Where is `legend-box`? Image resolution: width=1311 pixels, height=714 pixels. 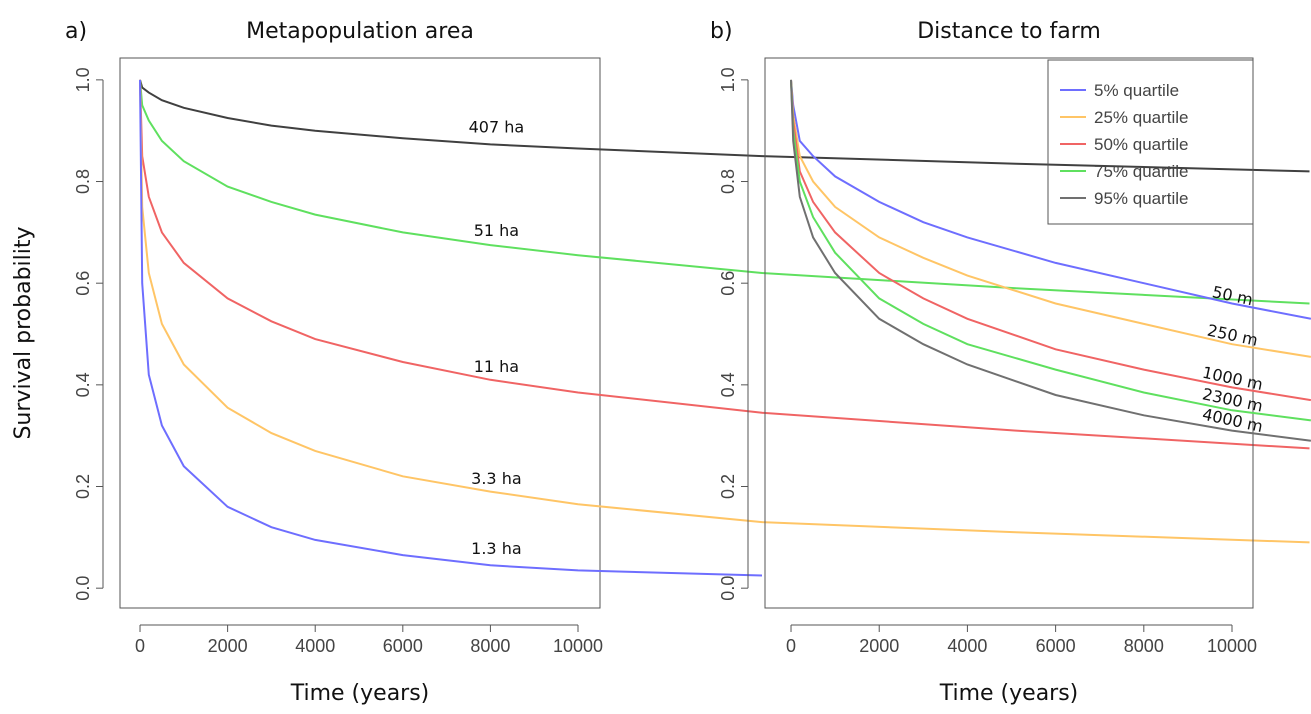 legend-box is located at coordinates (1150, 142).